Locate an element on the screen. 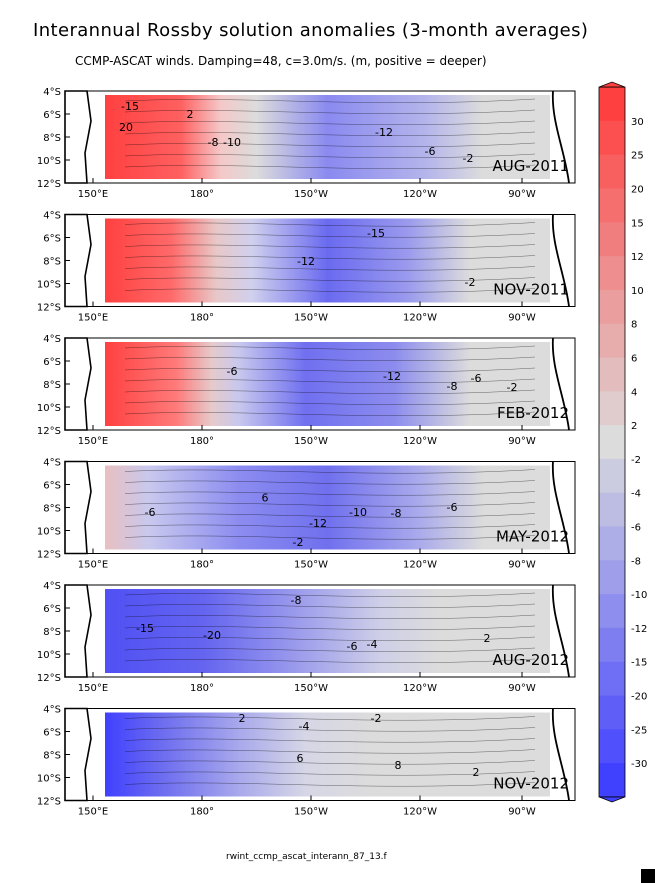 The image size is (655, 883). colorbar-level-label: -20 is located at coordinates (639, 697).